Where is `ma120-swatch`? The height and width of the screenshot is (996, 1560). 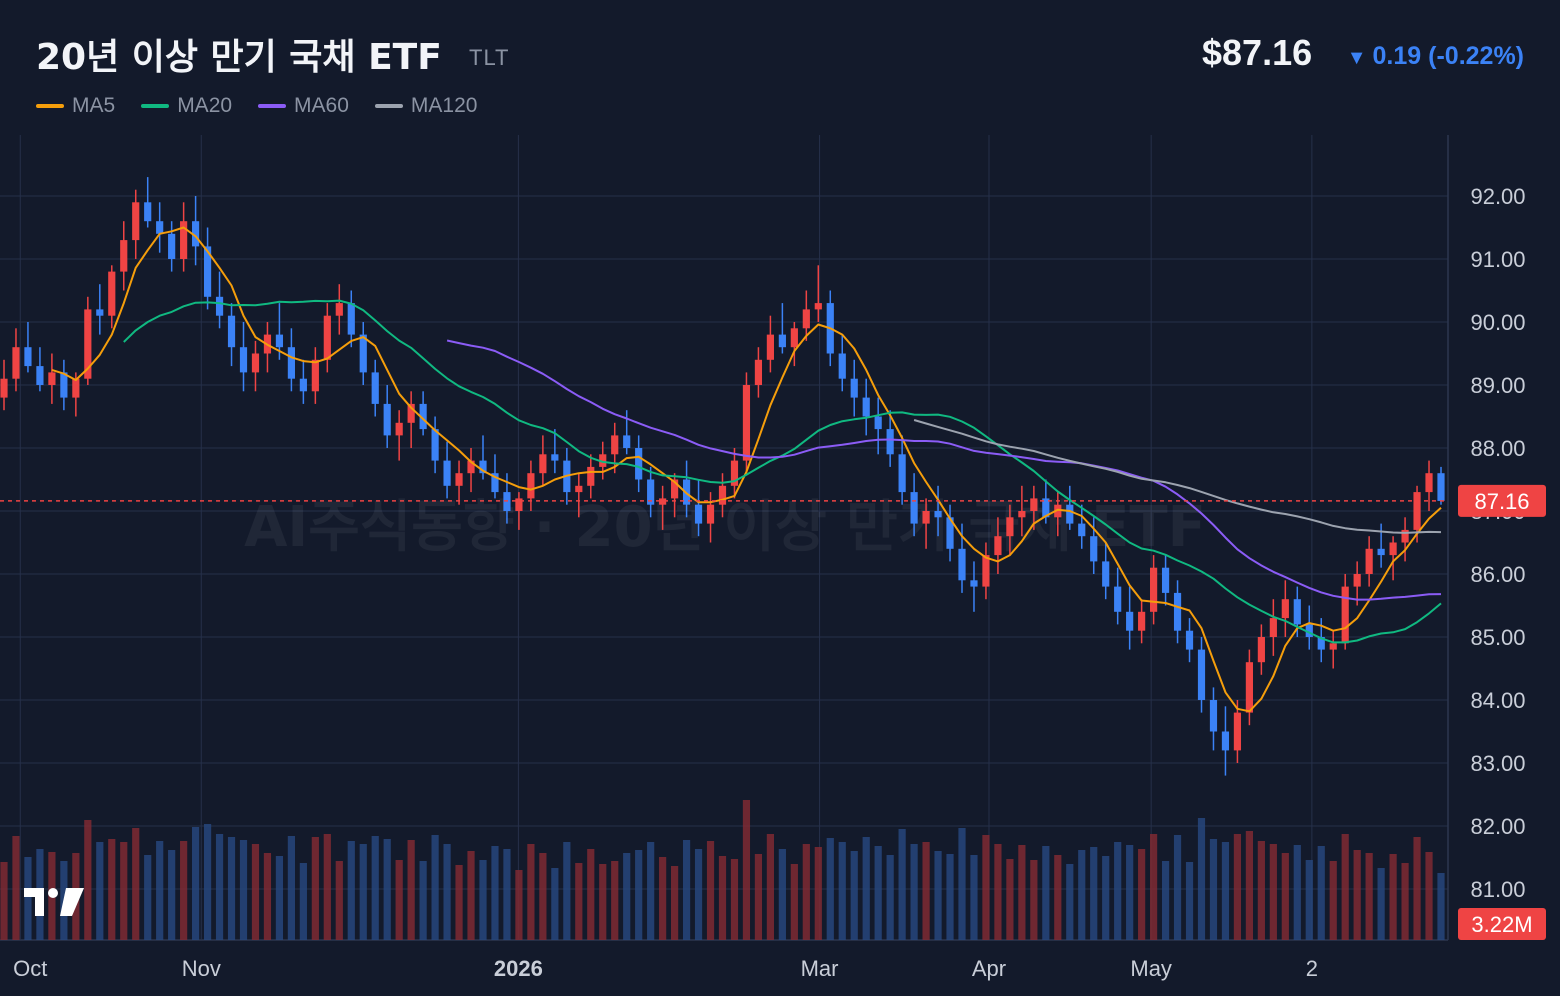
ma120-swatch is located at coordinates (388, 106).